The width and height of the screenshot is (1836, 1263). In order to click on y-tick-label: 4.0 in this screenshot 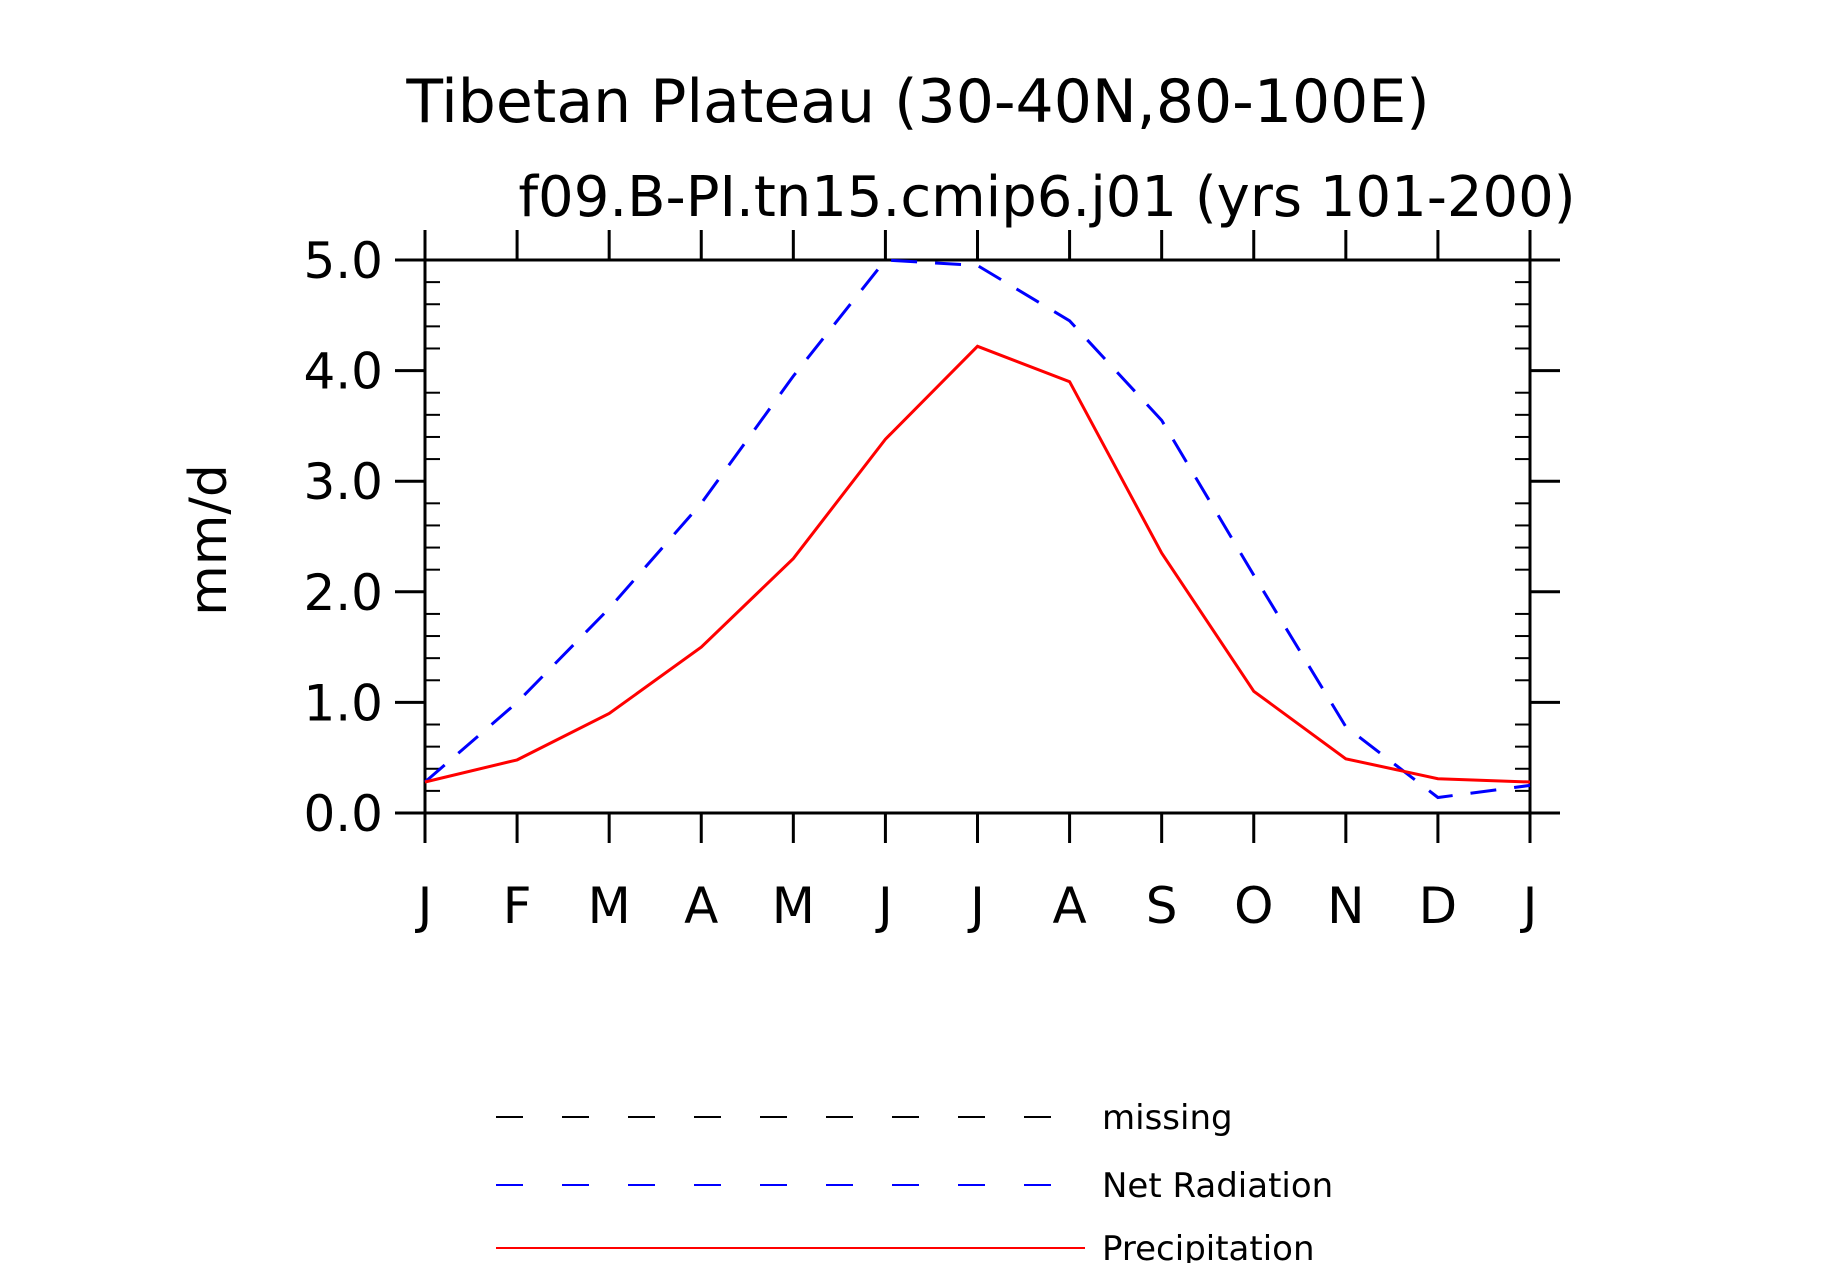, I will do `click(343, 372)`.